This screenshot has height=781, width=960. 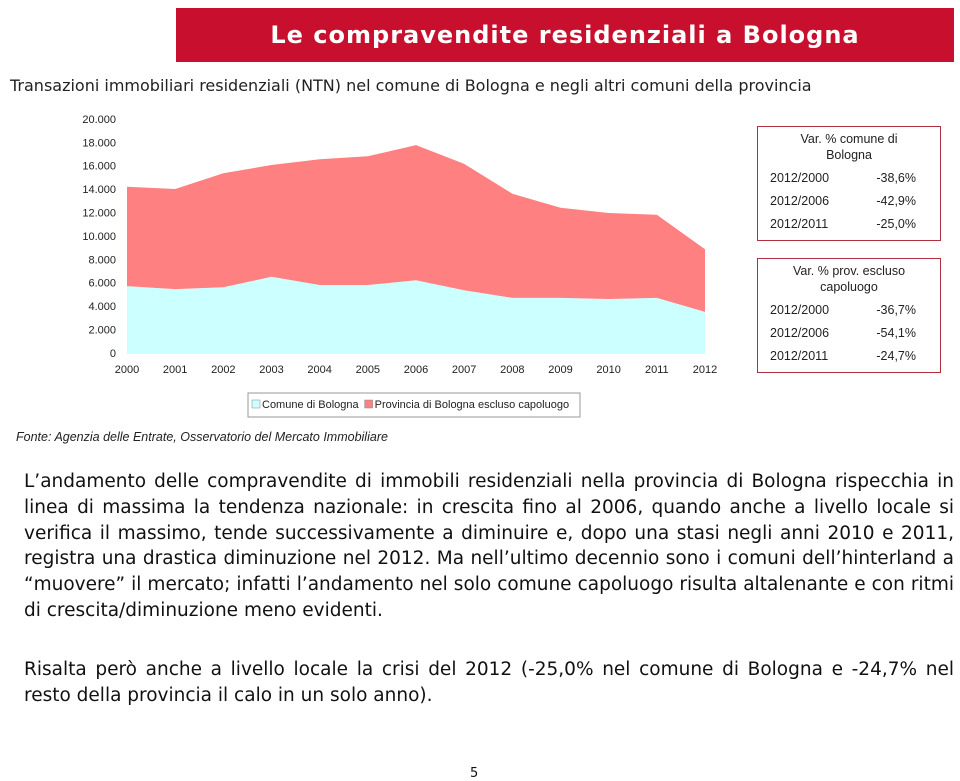 What do you see at coordinates (319, 370) in the screenshot?
I see `x-tick-label: 2004` at bounding box center [319, 370].